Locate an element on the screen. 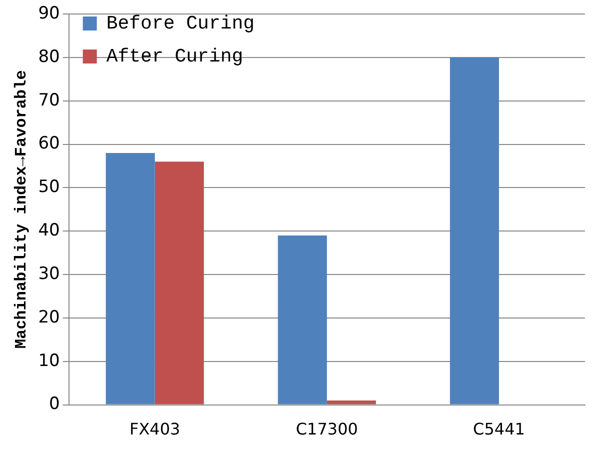 Image resolution: width=597 pixels, height=454 pixels. y-tick-label: 0 is located at coordinates (54, 404).